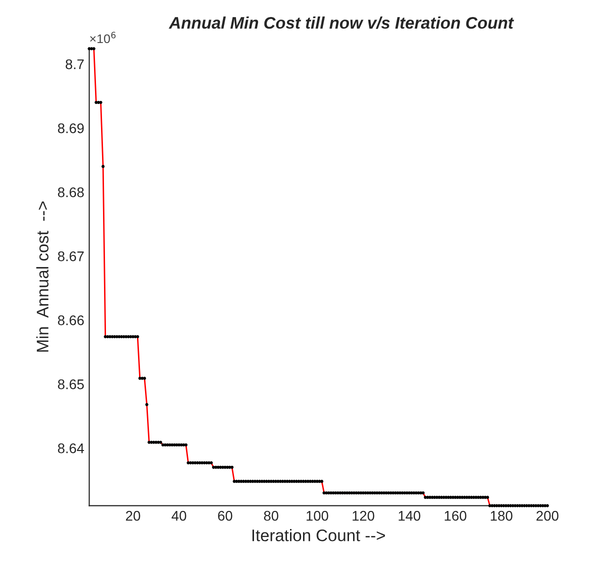  What do you see at coordinates (363, 515) in the screenshot?
I see `x-tick-label: 120` at bounding box center [363, 515].